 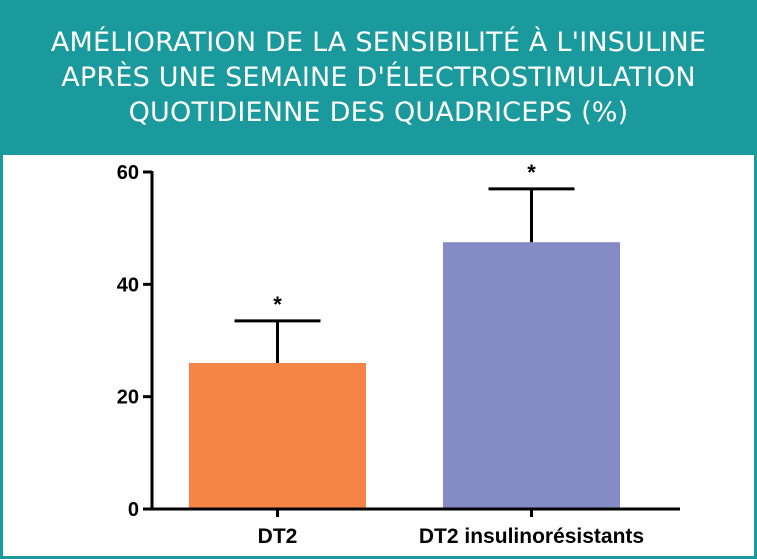 What do you see at coordinates (277, 304) in the screenshot?
I see `significance-mark-0: *` at bounding box center [277, 304].